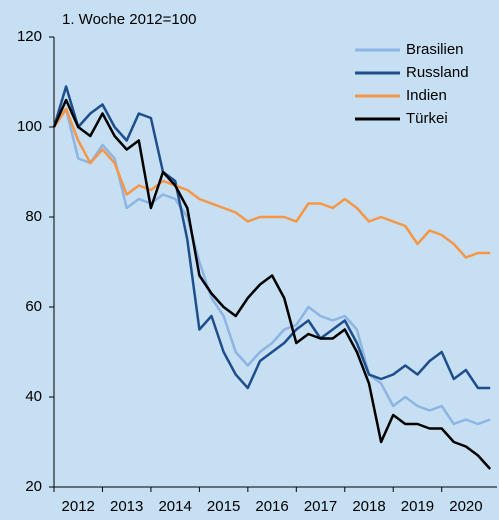  Describe the element at coordinates (33, 486) in the screenshot. I see `y-tick-label: 20` at that location.